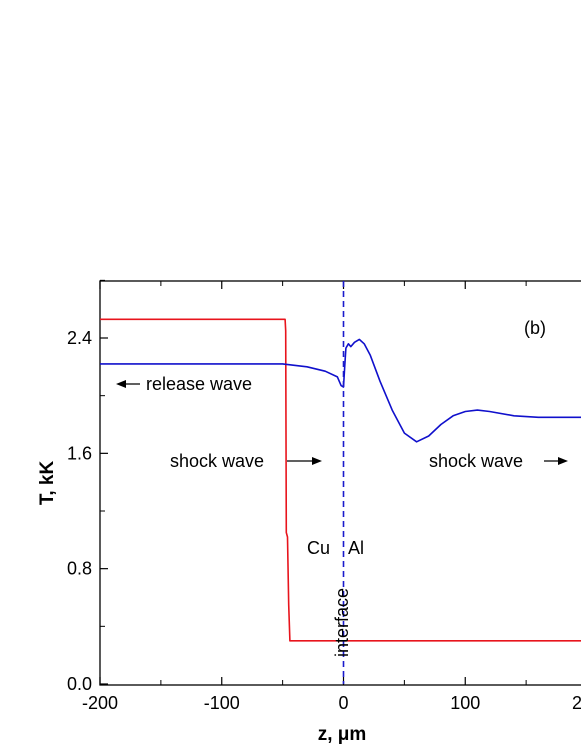 The height and width of the screenshot is (752, 581). What do you see at coordinates (342, 622) in the screenshot?
I see `interface-label: interface` at bounding box center [342, 622].